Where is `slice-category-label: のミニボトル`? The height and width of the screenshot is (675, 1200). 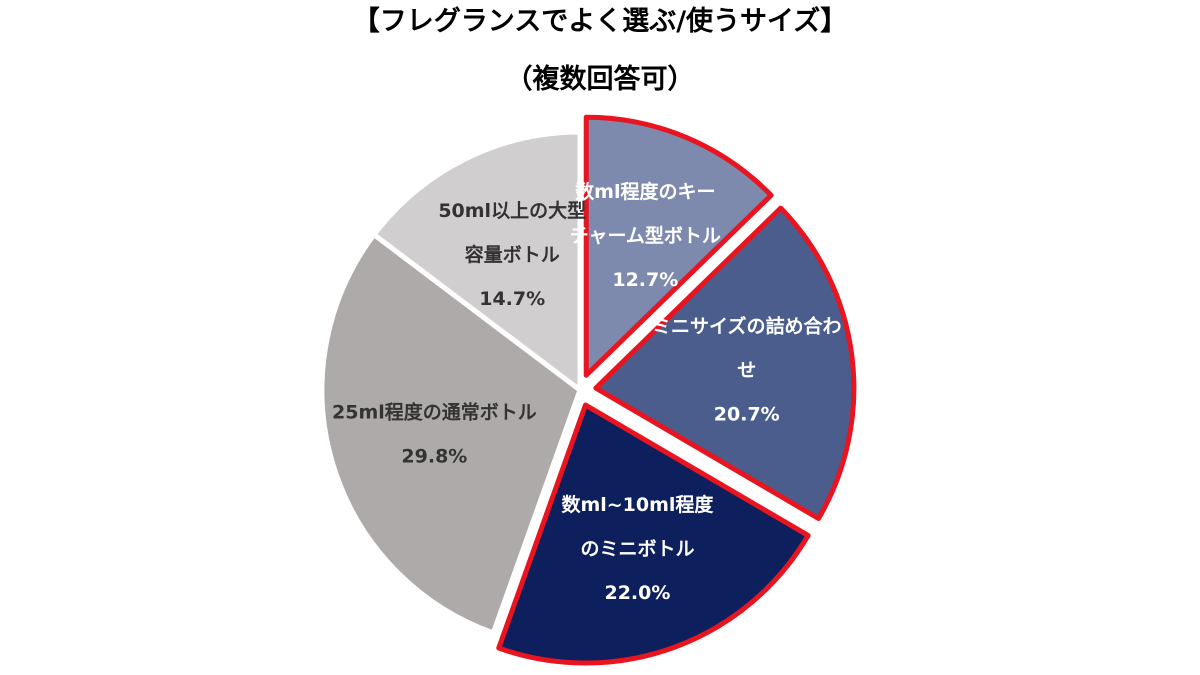
slice-category-label: のミニボトル is located at coordinates (637, 549).